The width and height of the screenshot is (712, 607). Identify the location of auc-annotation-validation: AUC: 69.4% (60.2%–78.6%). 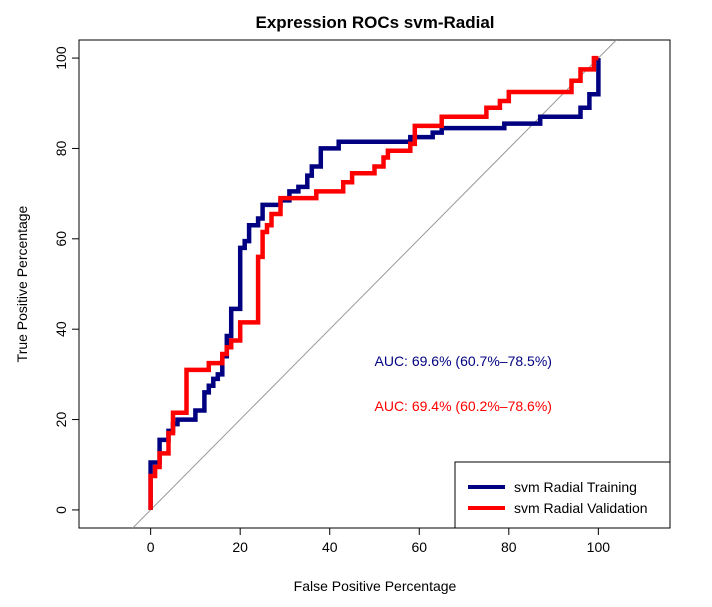
(463, 406).